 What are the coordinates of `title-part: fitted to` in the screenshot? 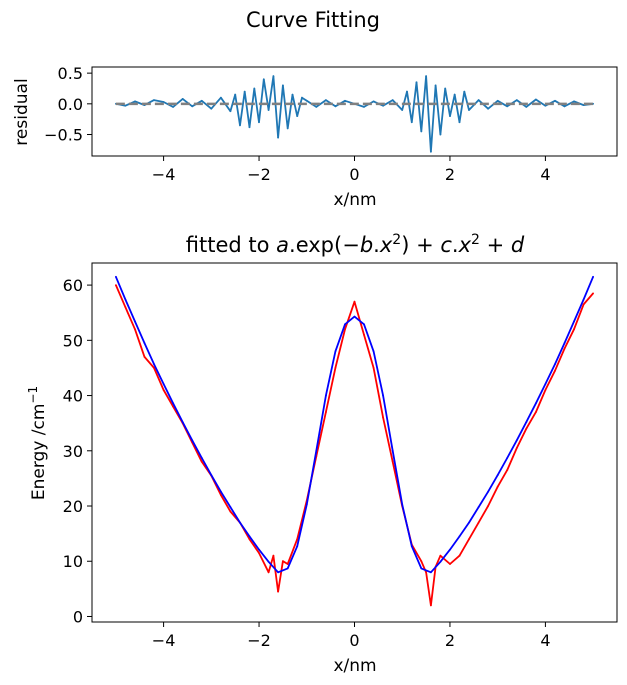 It's located at (231, 245).